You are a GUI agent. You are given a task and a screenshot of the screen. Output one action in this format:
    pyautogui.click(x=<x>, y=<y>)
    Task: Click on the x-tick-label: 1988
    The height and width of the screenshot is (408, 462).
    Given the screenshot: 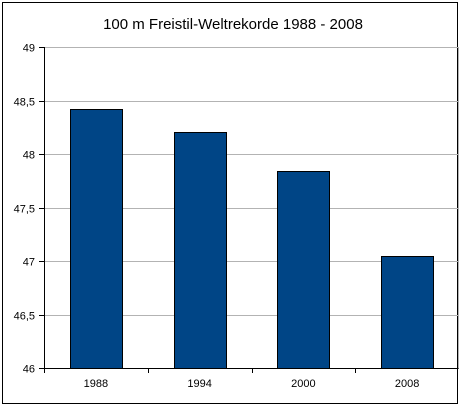 What is the action you would take?
    pyautogui.click(x=96, y=384)
    